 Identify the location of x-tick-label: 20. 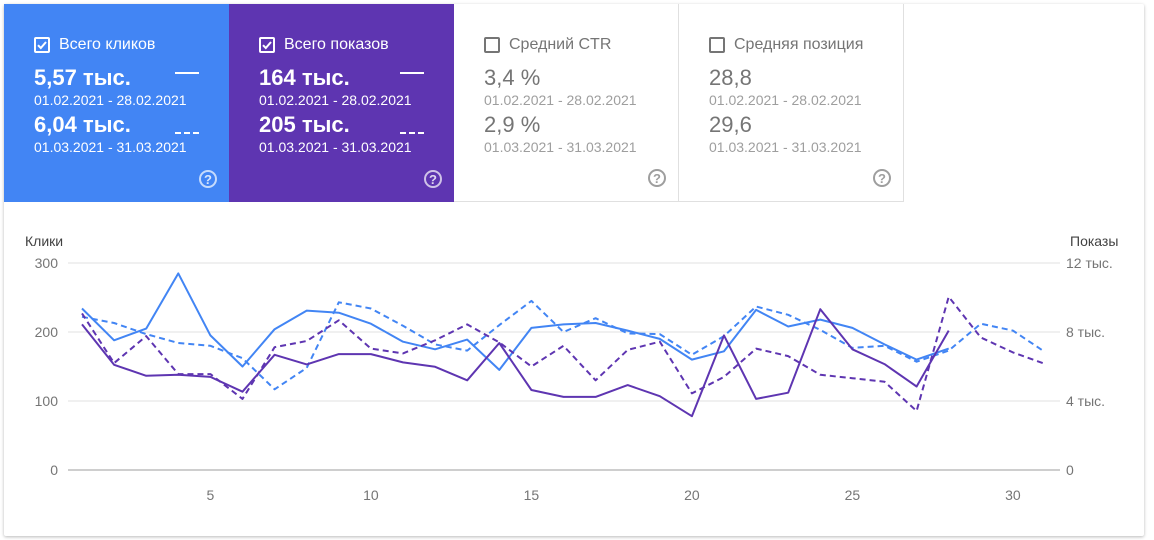
(692, 495).